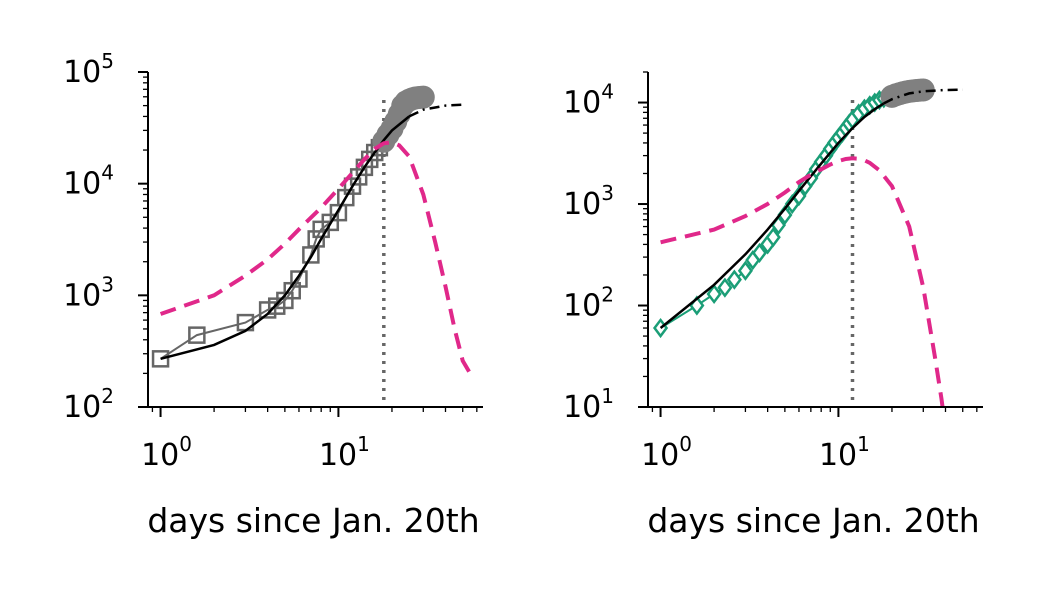  Describe the element at coordinates (588, 404) in the screenshot. I see `y-tick-label: 10¹` at that location.